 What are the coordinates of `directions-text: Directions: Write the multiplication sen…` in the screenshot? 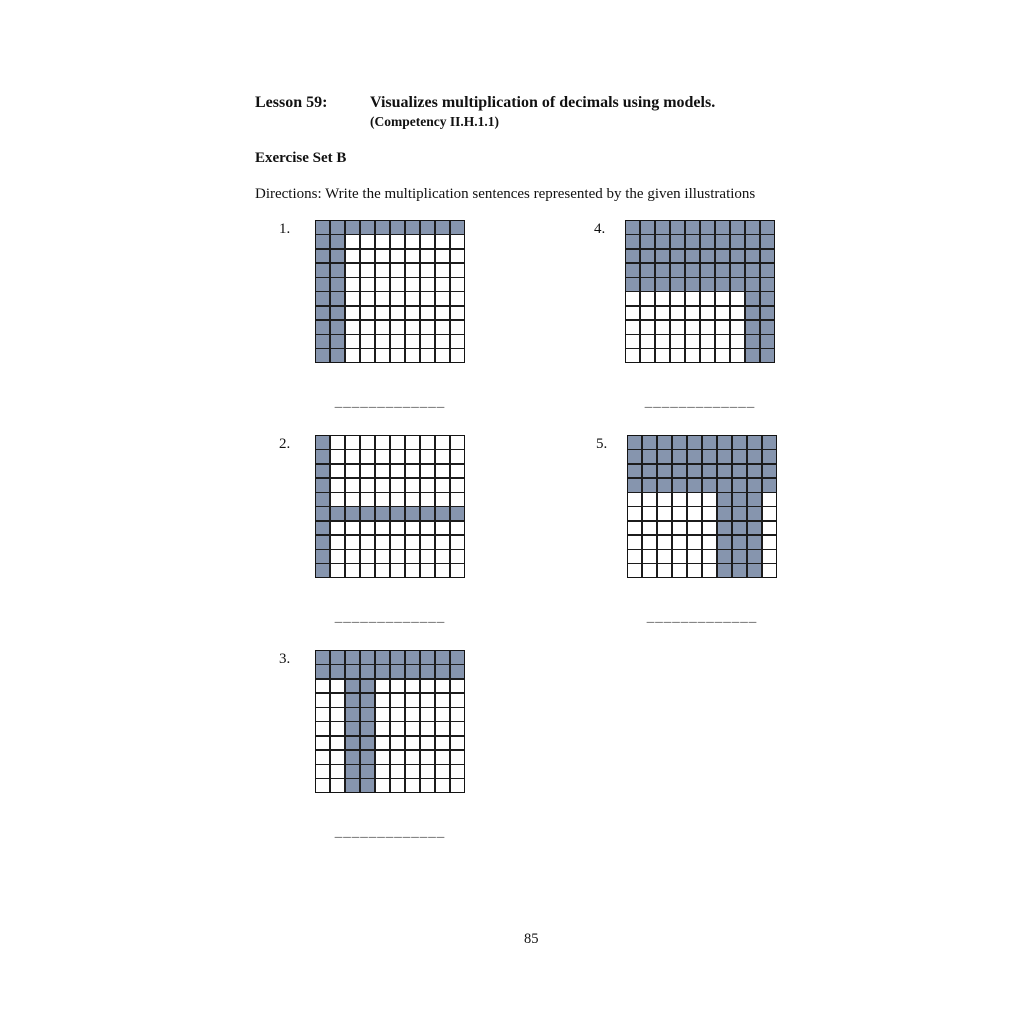 It's located at (505, 194).